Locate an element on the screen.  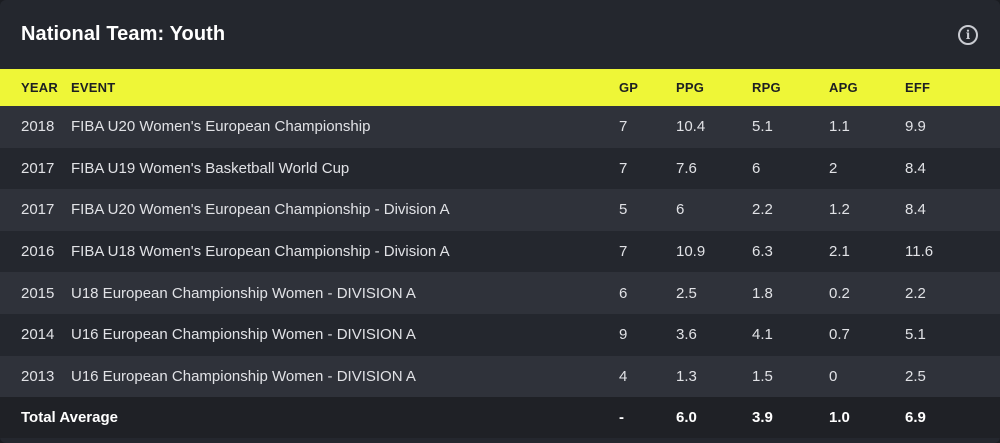
panel-title: National Team: Youth is located at coordinates (123, 34).